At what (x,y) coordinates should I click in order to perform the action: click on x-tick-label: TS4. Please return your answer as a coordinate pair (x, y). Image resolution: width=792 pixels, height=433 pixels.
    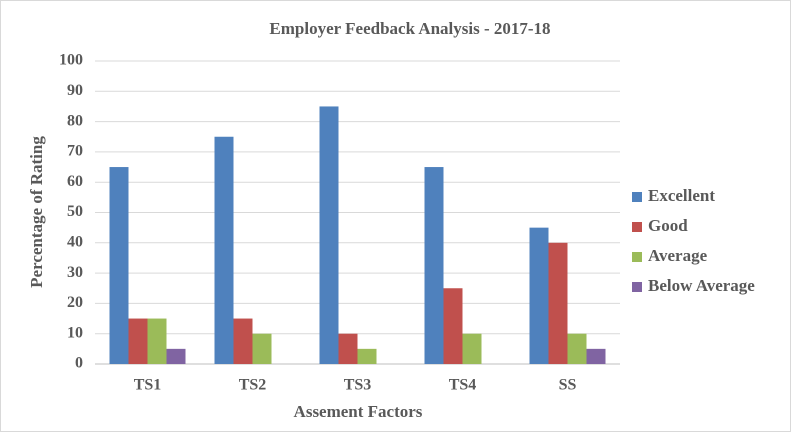
    Looking at the image, I should click on (463, 385).